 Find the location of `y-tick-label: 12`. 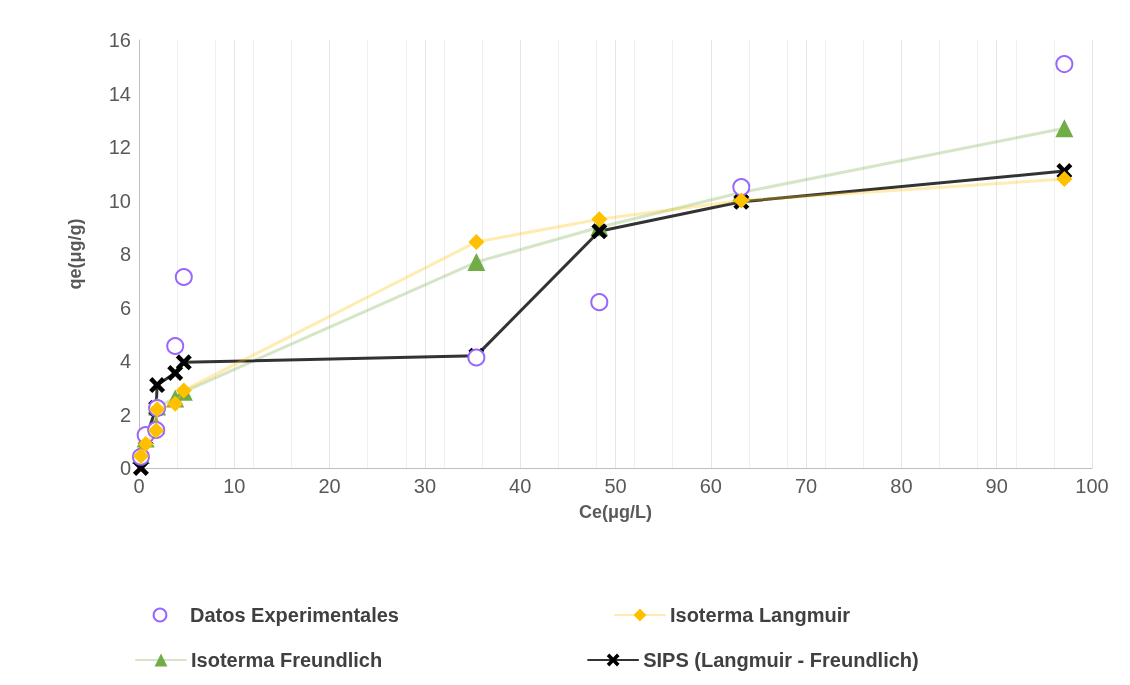

y-tick-label: 12 is located at coordinates (119, 147).